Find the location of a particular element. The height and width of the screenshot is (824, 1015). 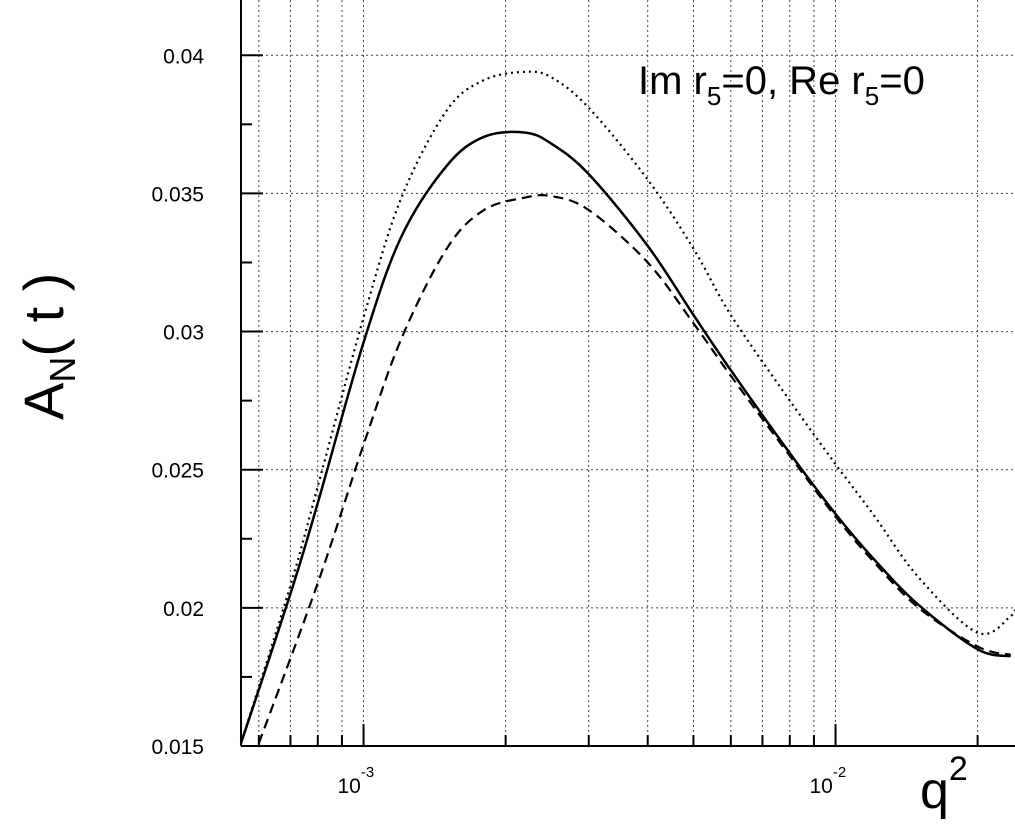

y-axis-title: AN( t ) is located at coordinates (47, 346).